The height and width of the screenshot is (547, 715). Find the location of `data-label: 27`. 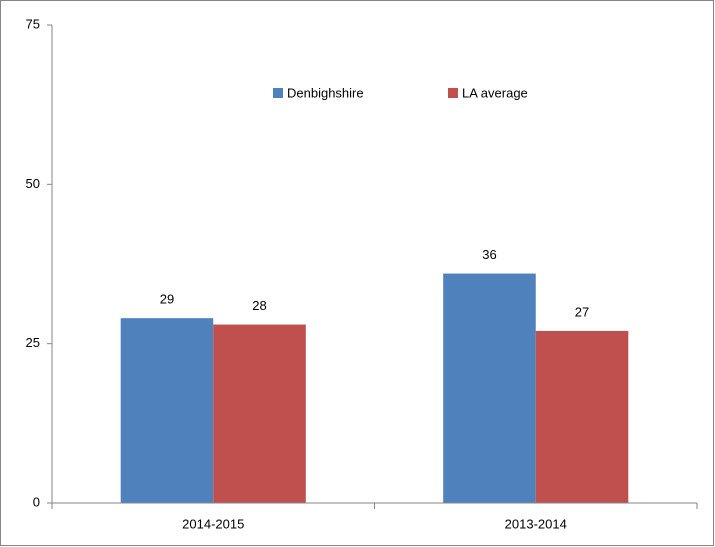

data-label: 27 is located at coordinates (582, 311).